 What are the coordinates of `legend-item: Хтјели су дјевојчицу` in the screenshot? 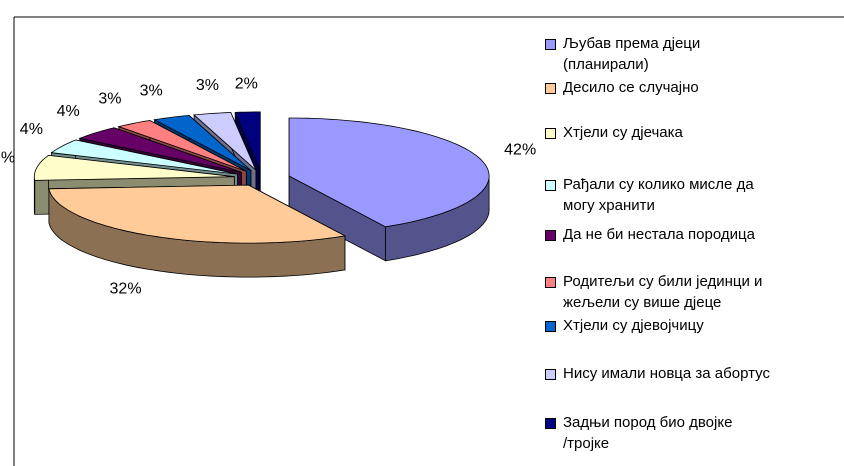 It's located at (624, 325).